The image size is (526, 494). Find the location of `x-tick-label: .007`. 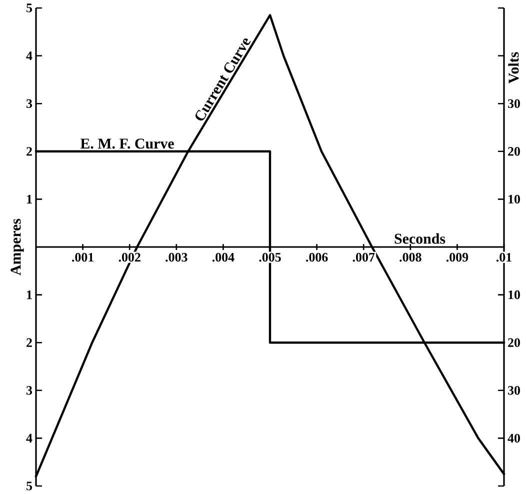

x-tick-label: .007 is located at coordinates (363, 257).